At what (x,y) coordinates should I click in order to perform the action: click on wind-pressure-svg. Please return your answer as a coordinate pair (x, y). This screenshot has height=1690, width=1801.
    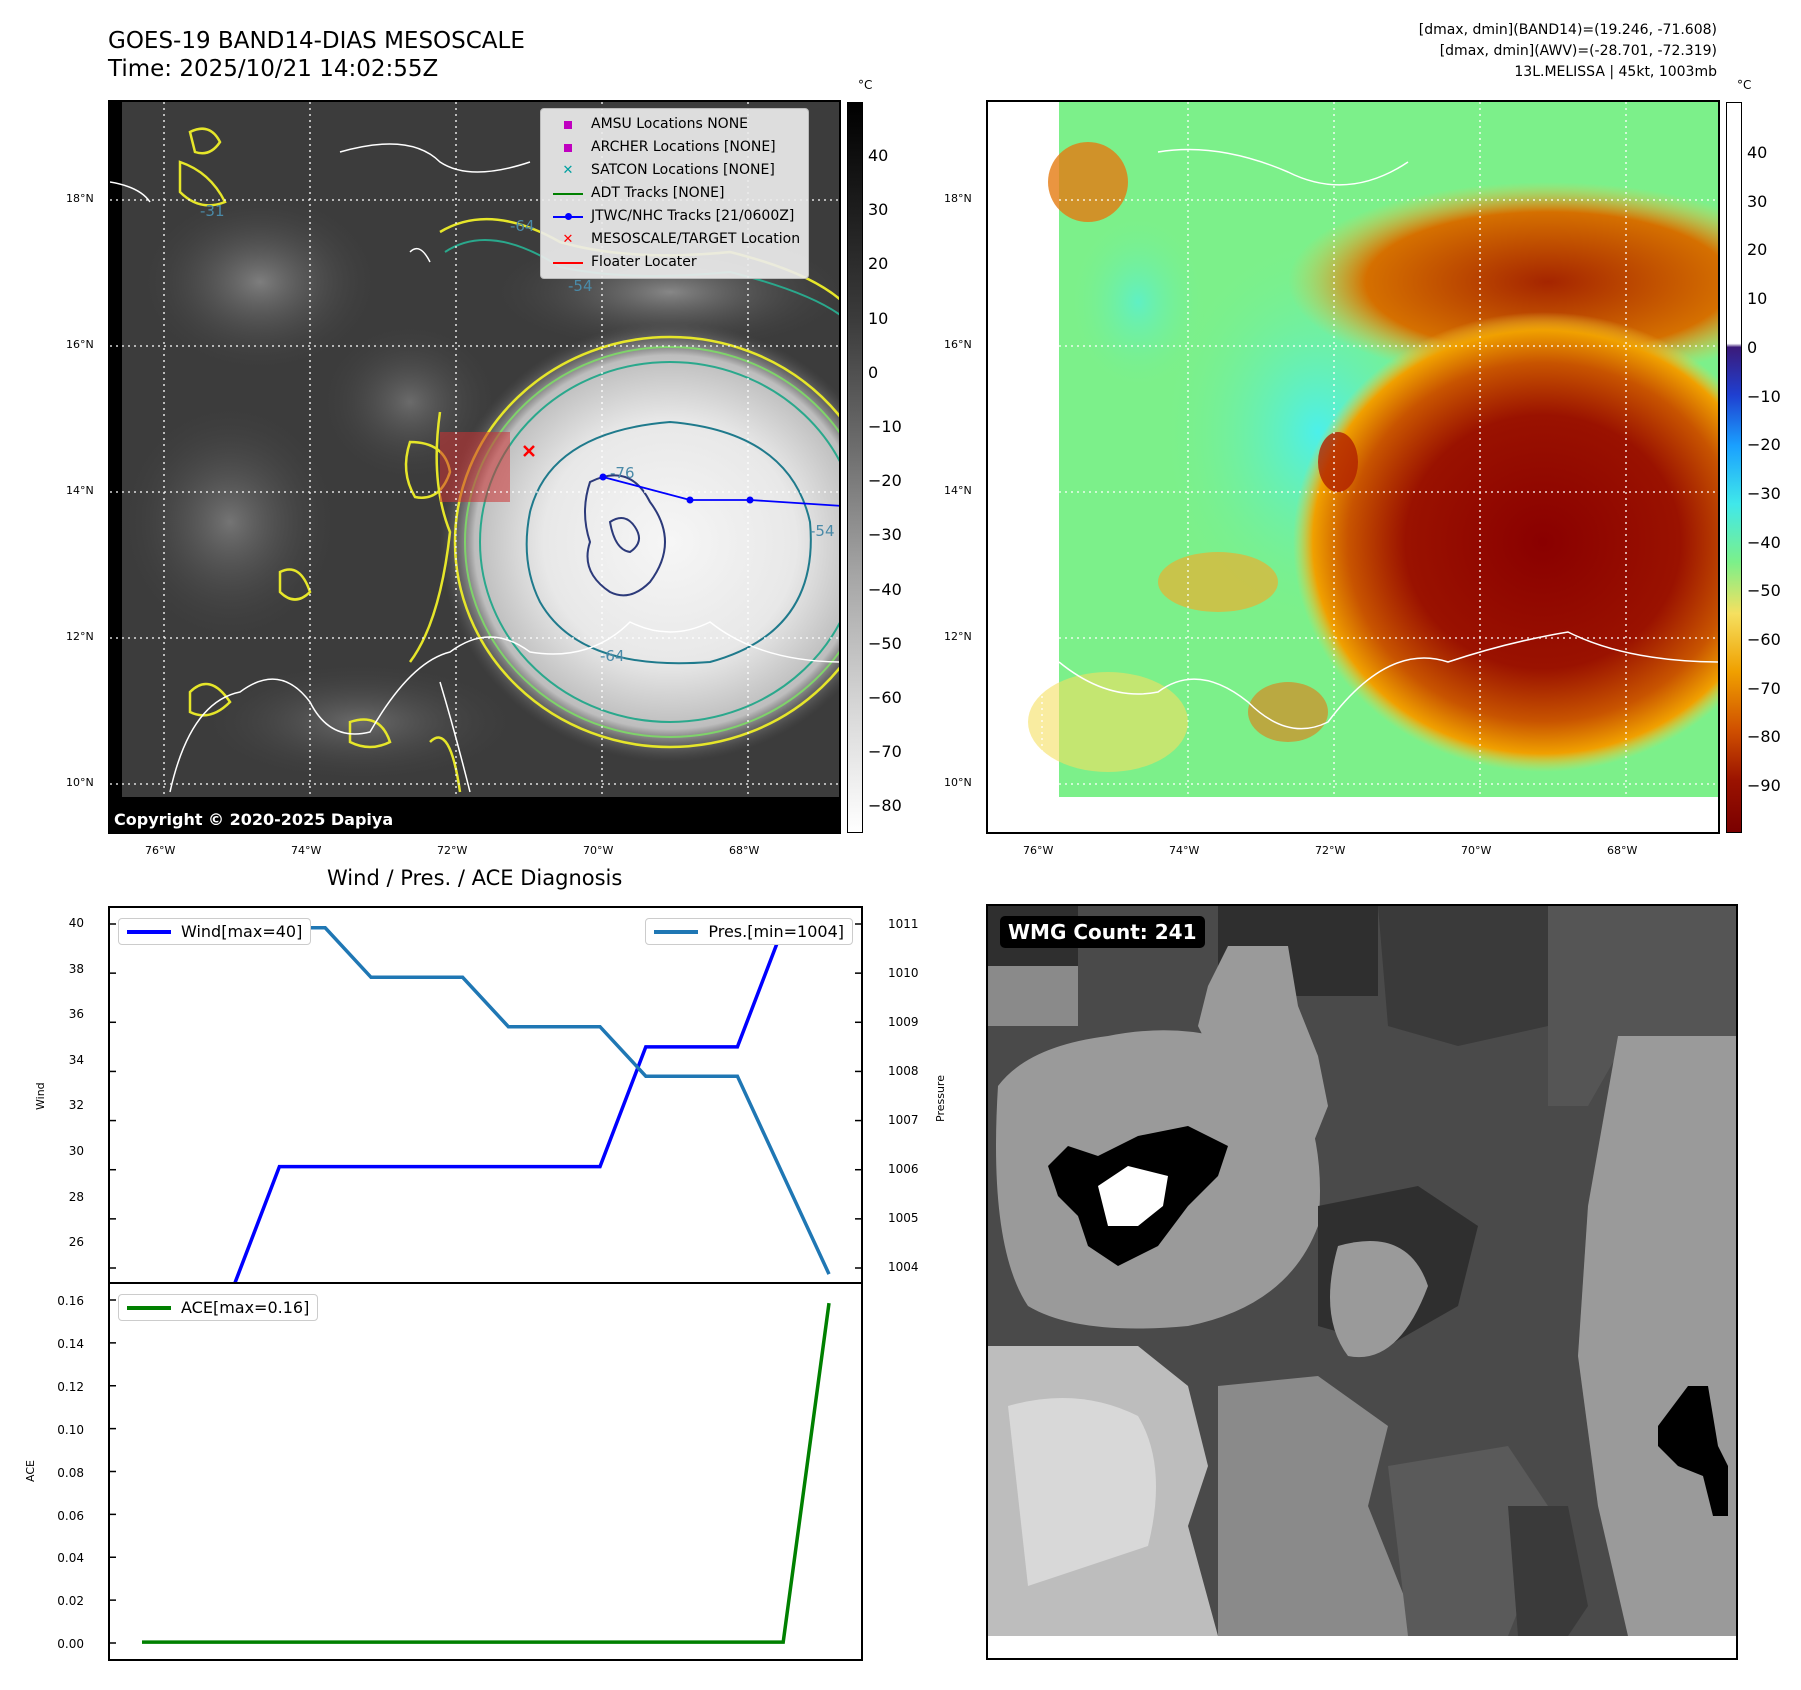
    Looking at the image, I should click on (485, 1103).